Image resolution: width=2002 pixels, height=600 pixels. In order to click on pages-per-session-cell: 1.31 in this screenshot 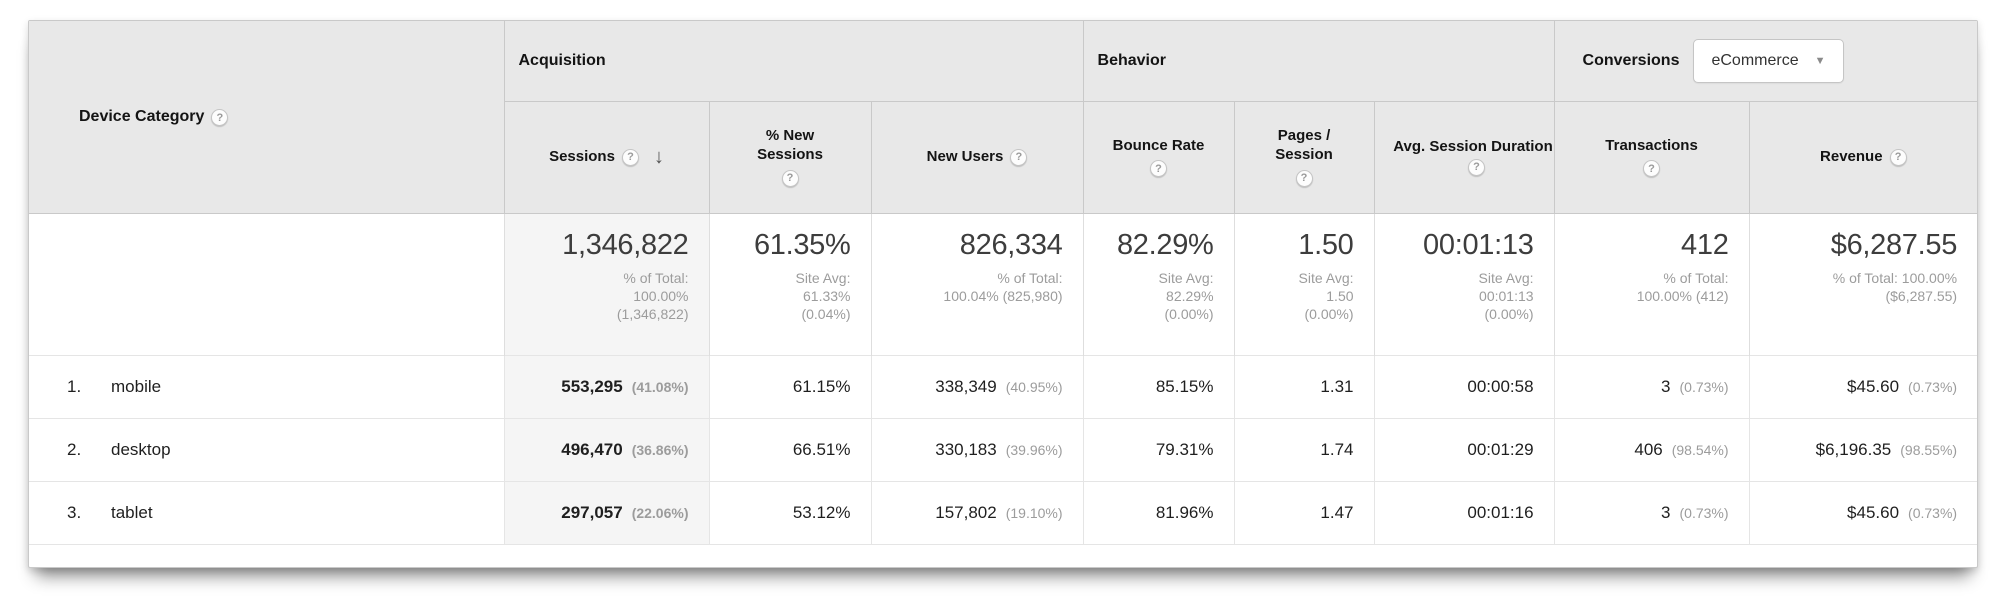, I will do `click(1304, 386)`.